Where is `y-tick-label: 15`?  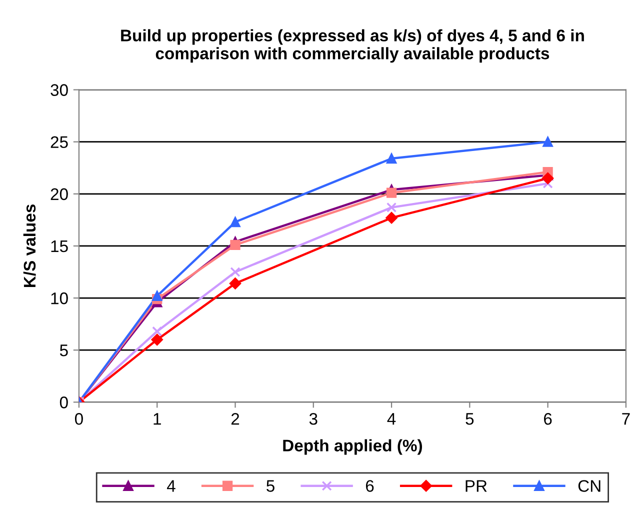 y-tick-label: 15 is located at coordinates (59, 246).